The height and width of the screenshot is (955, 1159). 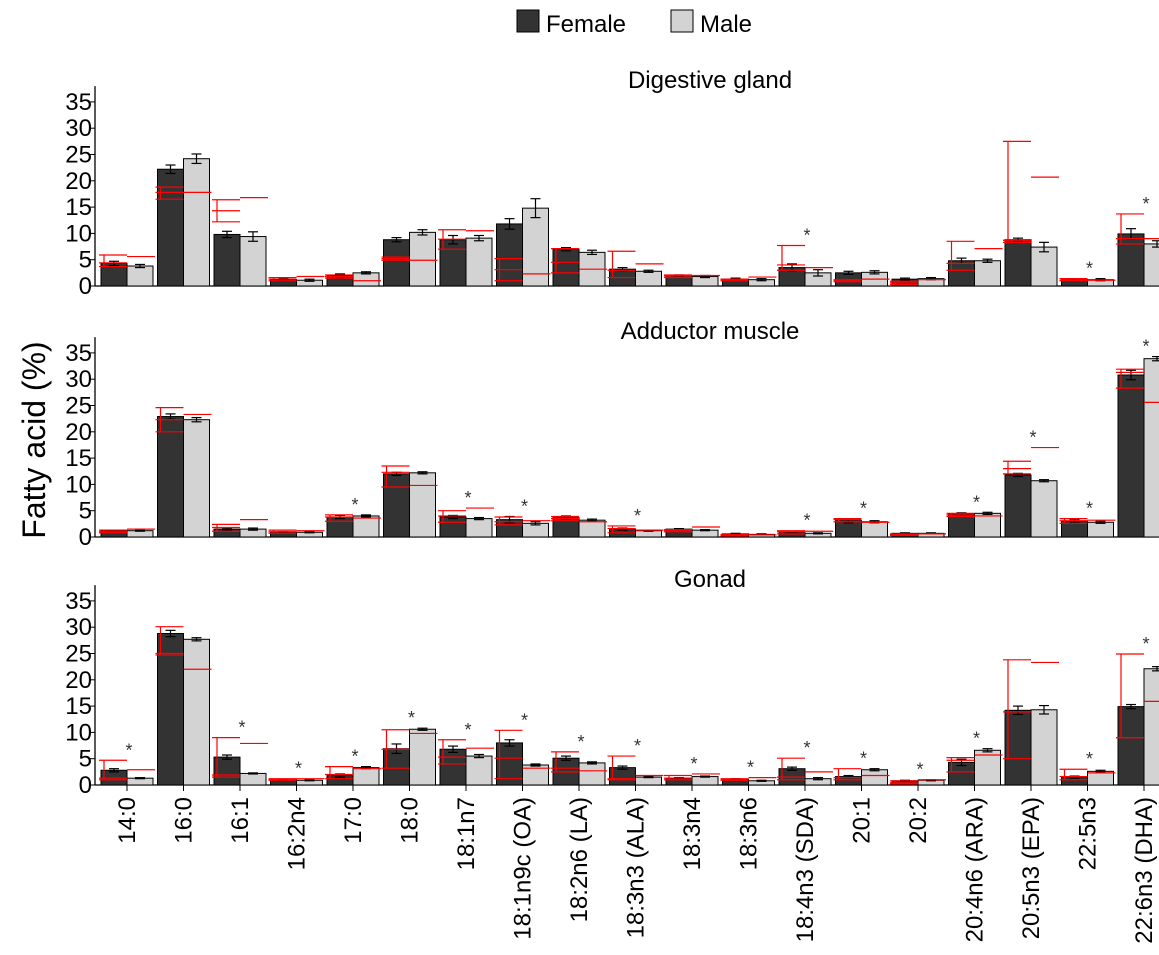 What do you see at coordinates (1144, 870) in the screenshot?
I see `x-tick-label: 22:6n3 (DHA)` at bounding box center [1144, 870].